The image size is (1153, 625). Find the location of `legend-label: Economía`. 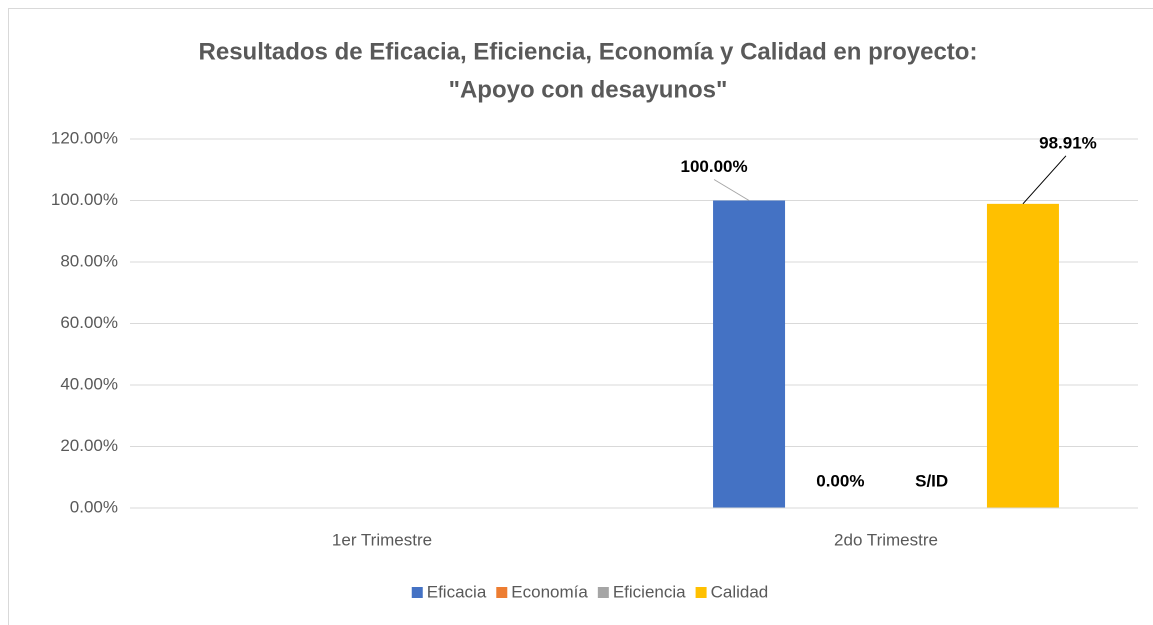

legend-label: Economía is located at coordinates (549, 591).